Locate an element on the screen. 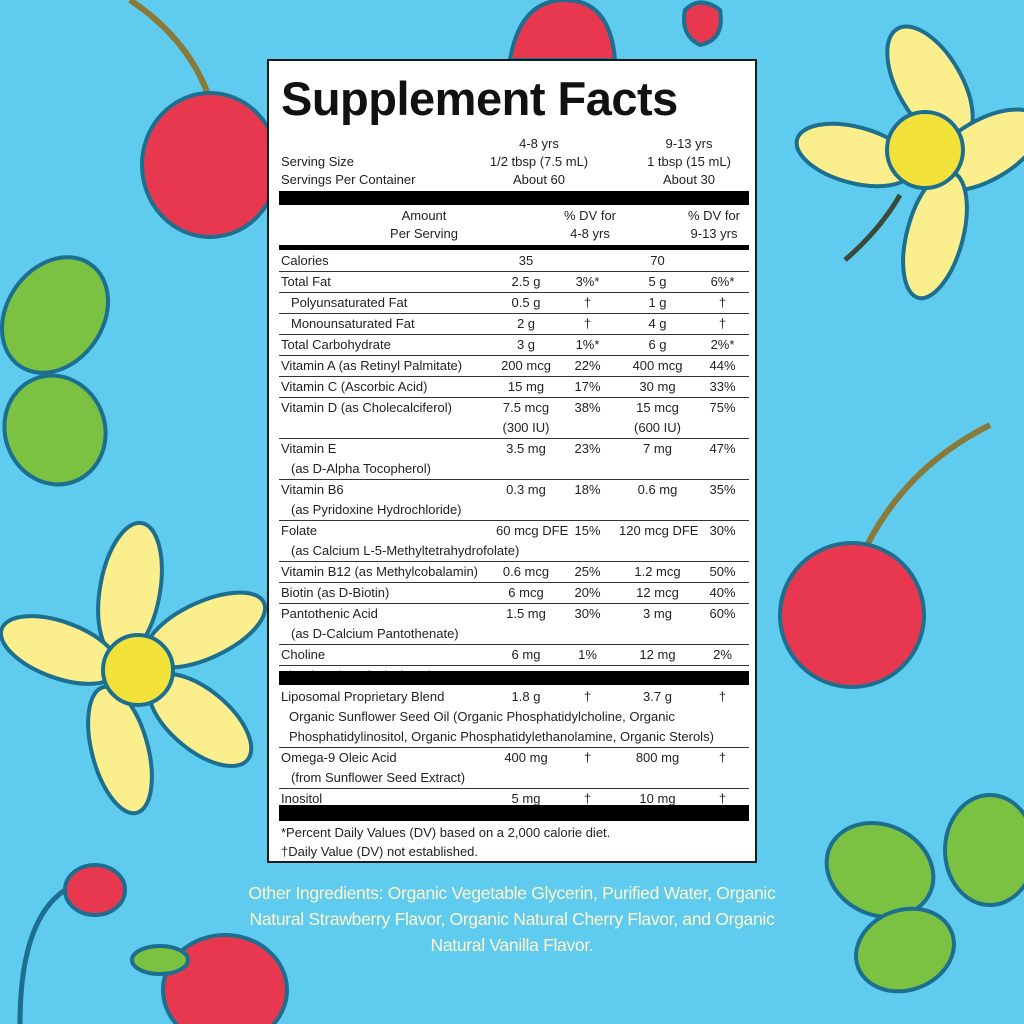 This screenshot has height=1024, width=1024. cell-text: 33% is located at coordinates (722, 386).